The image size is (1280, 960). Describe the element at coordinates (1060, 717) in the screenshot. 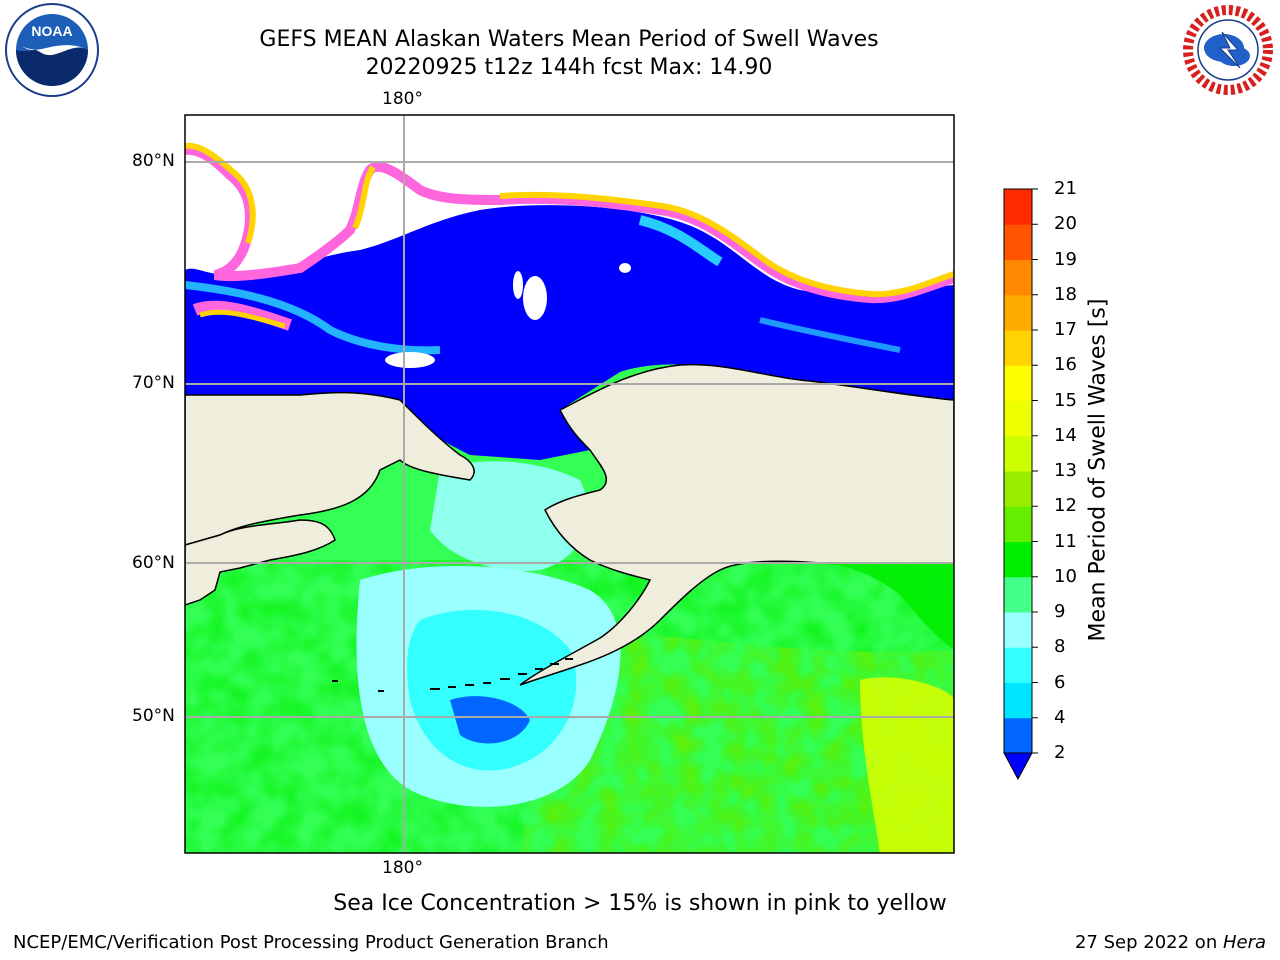

I see `colorbar-tick-label: 4` at that location.